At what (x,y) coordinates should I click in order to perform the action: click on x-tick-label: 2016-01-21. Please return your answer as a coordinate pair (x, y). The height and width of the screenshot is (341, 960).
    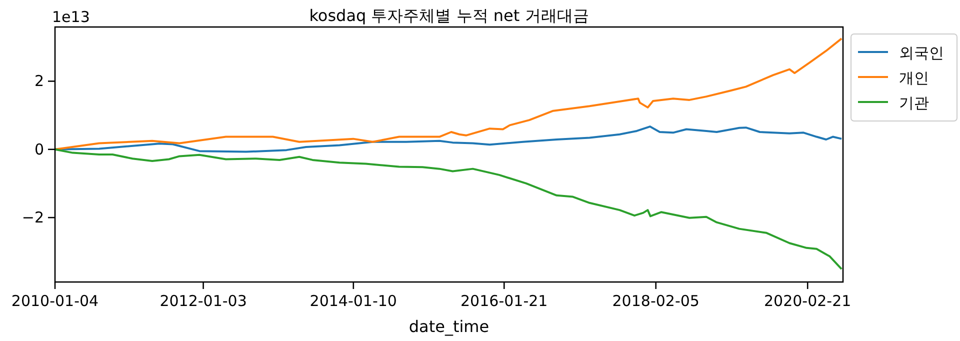
    Looking at the image, I should click on (504, 301).